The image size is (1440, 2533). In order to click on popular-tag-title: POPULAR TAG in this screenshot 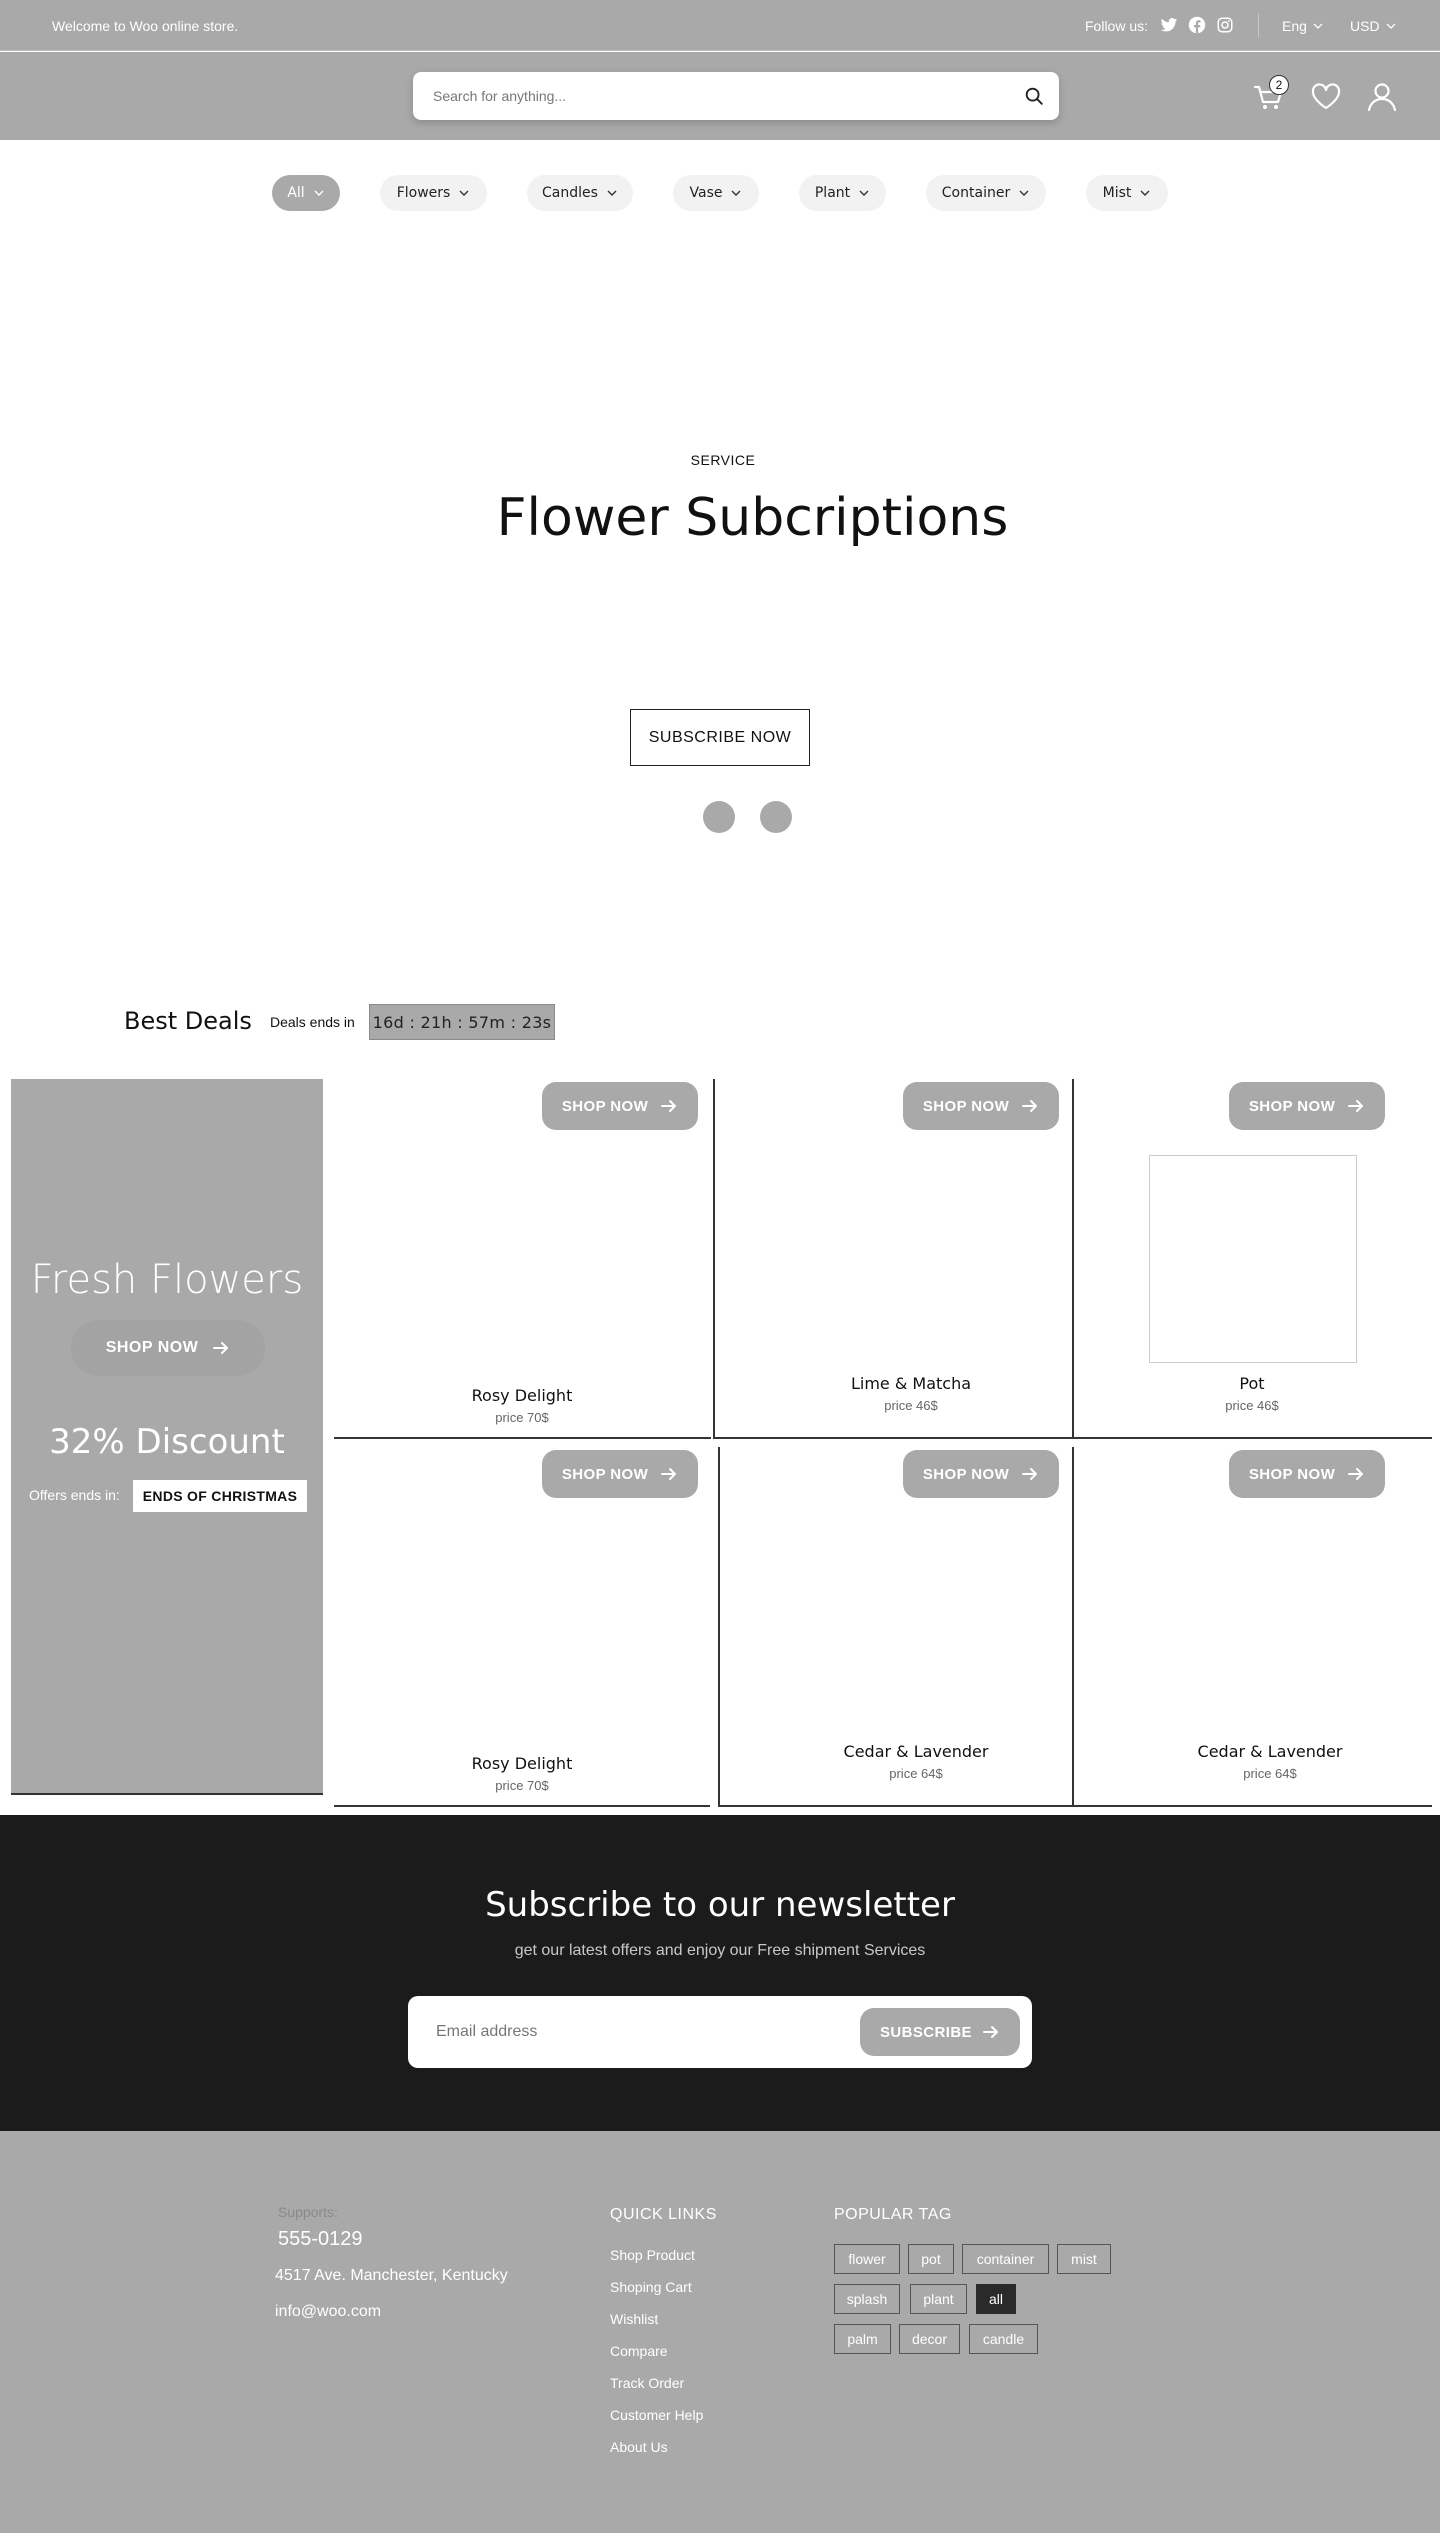, I will do `click(893, 2214)`.